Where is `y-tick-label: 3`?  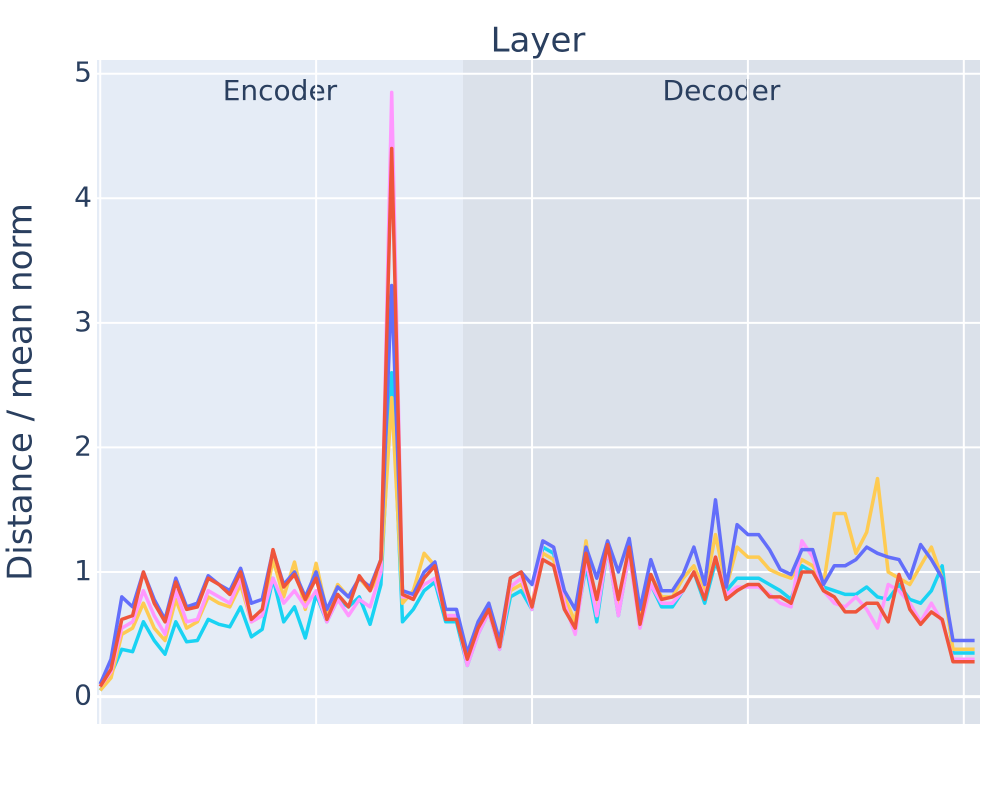
y-tick-label: 3 is located at coordinates (83, 321).